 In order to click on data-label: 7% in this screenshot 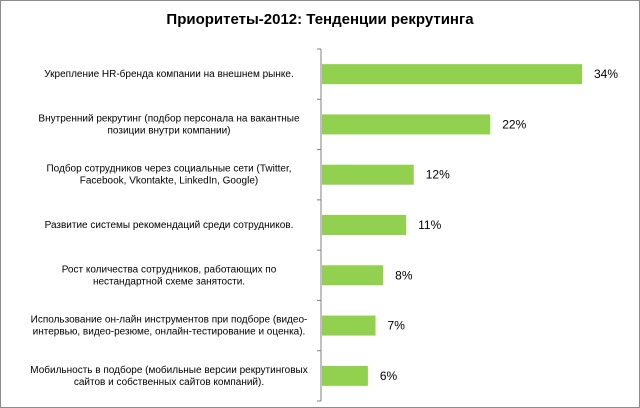, I will do `click(397, 326)`.